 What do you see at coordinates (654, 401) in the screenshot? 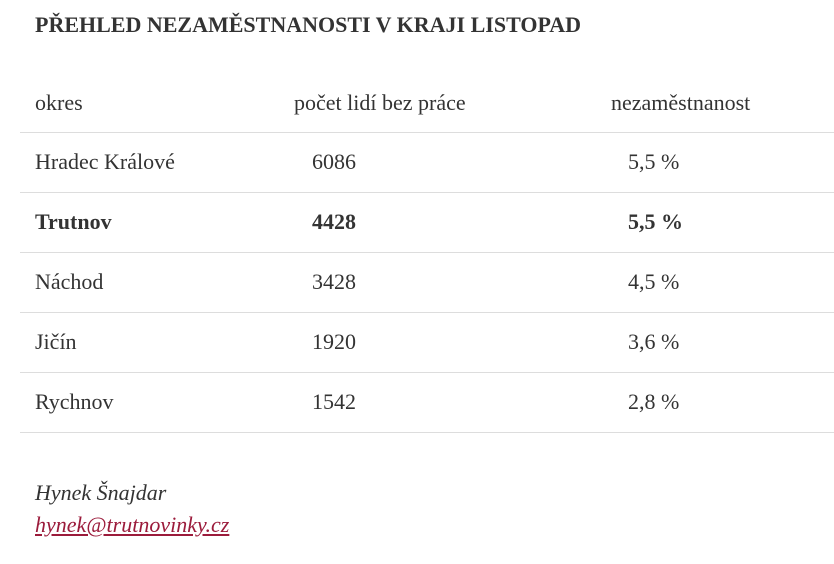
I see `table-cell: 2,8 %` at bounding box center [654, 401].